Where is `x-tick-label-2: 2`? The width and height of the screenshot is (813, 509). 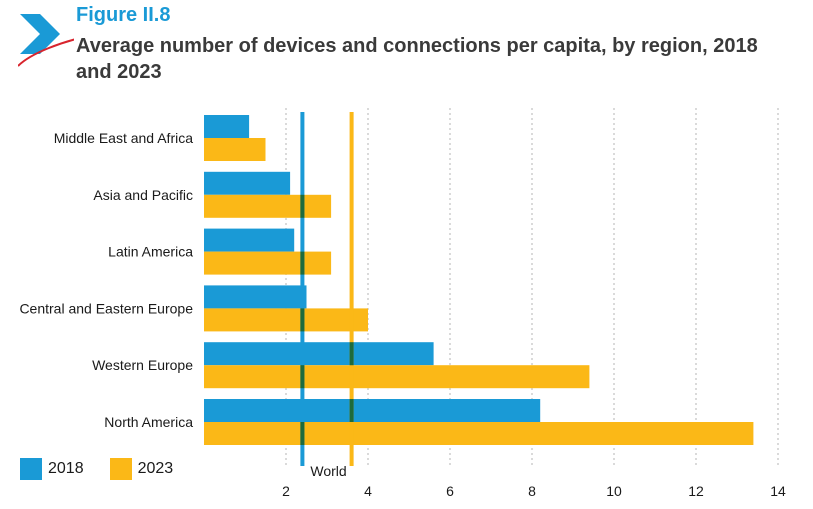
x-tick-label-2: 2 is located at coordinates (286, 491).